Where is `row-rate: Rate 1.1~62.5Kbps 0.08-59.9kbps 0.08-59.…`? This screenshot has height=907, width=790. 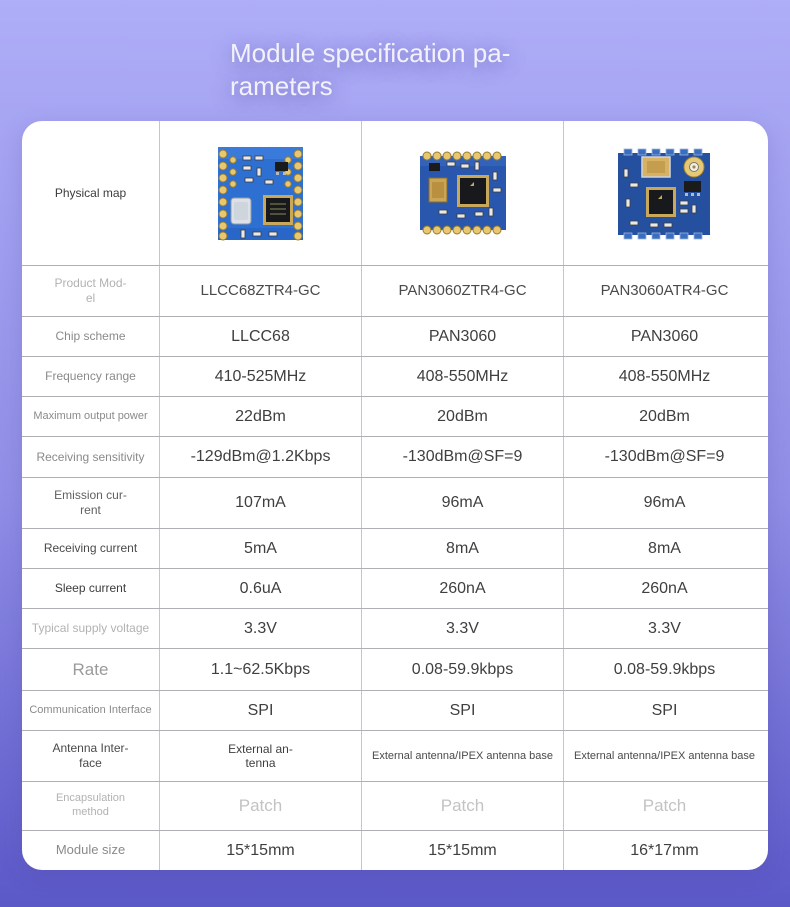
row-rate: Rate 1.1~62.5Kbps 0.08-59.9kbps 0.08-59.… is located at coordinates (395, 669).